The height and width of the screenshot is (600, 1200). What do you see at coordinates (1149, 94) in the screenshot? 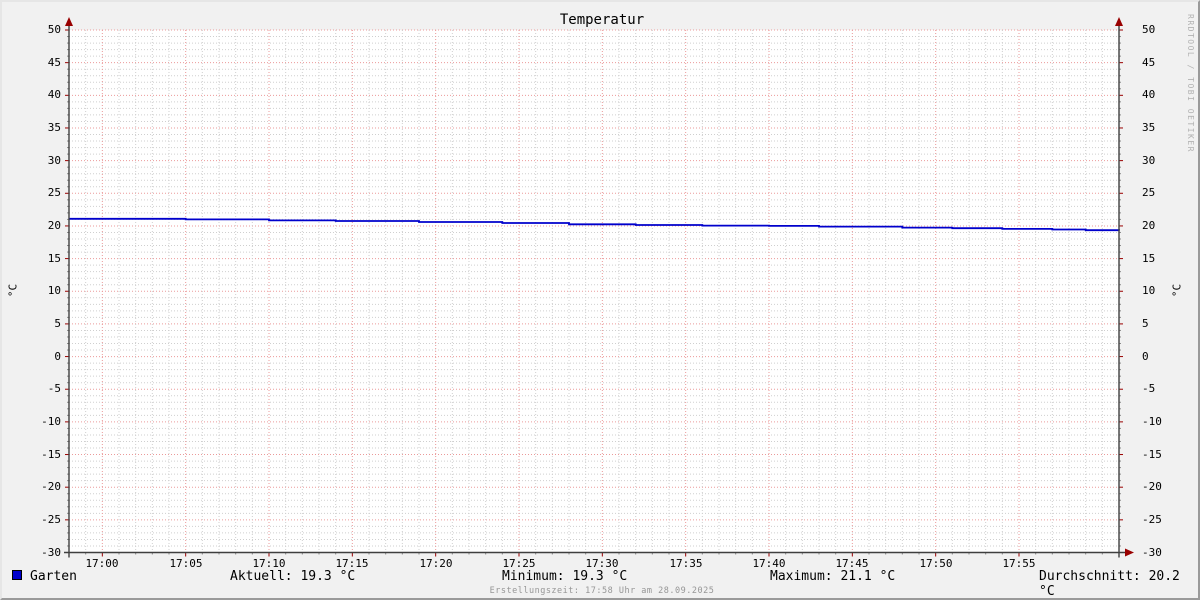
I see `y-axis-label-right: 40` at bounding box center [1149, 94].